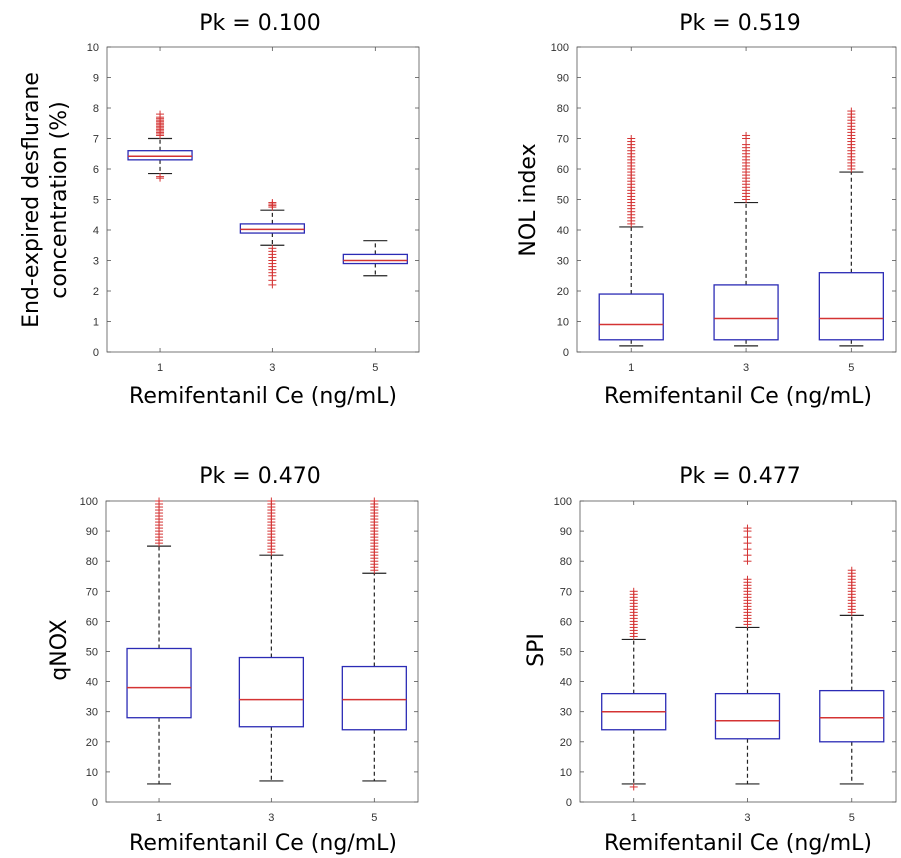 This screenshot has width=901, height=858. What do you see at coordinates (259, 23) in the screenshot?
I see `panel-title: Pk = 0.100` at bounding box center [259, 23].